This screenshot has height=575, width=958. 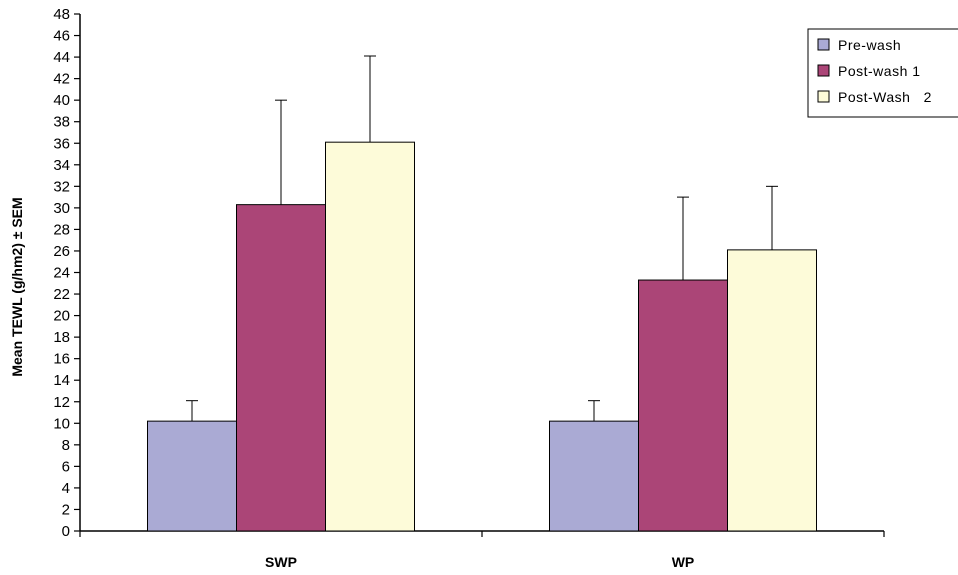 I want to click on legend-label: Post-wash 1, so click(x=879, y=71).